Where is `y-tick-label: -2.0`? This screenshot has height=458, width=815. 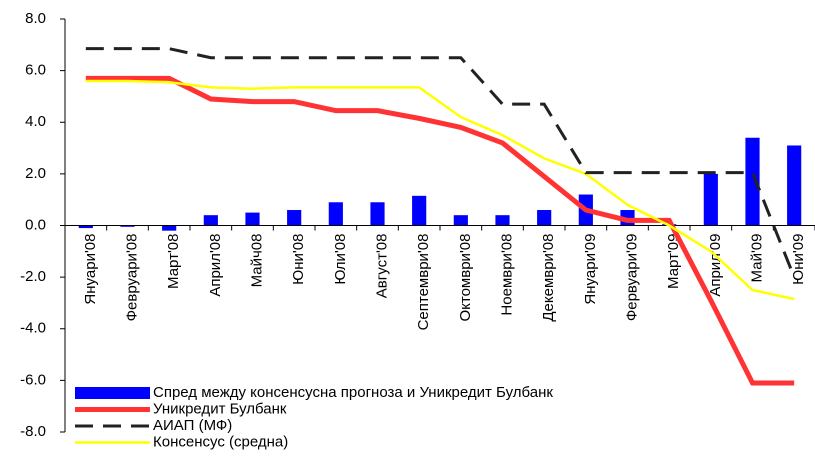
y-tick-label: -2.0 is located at coordinates (33, 276).